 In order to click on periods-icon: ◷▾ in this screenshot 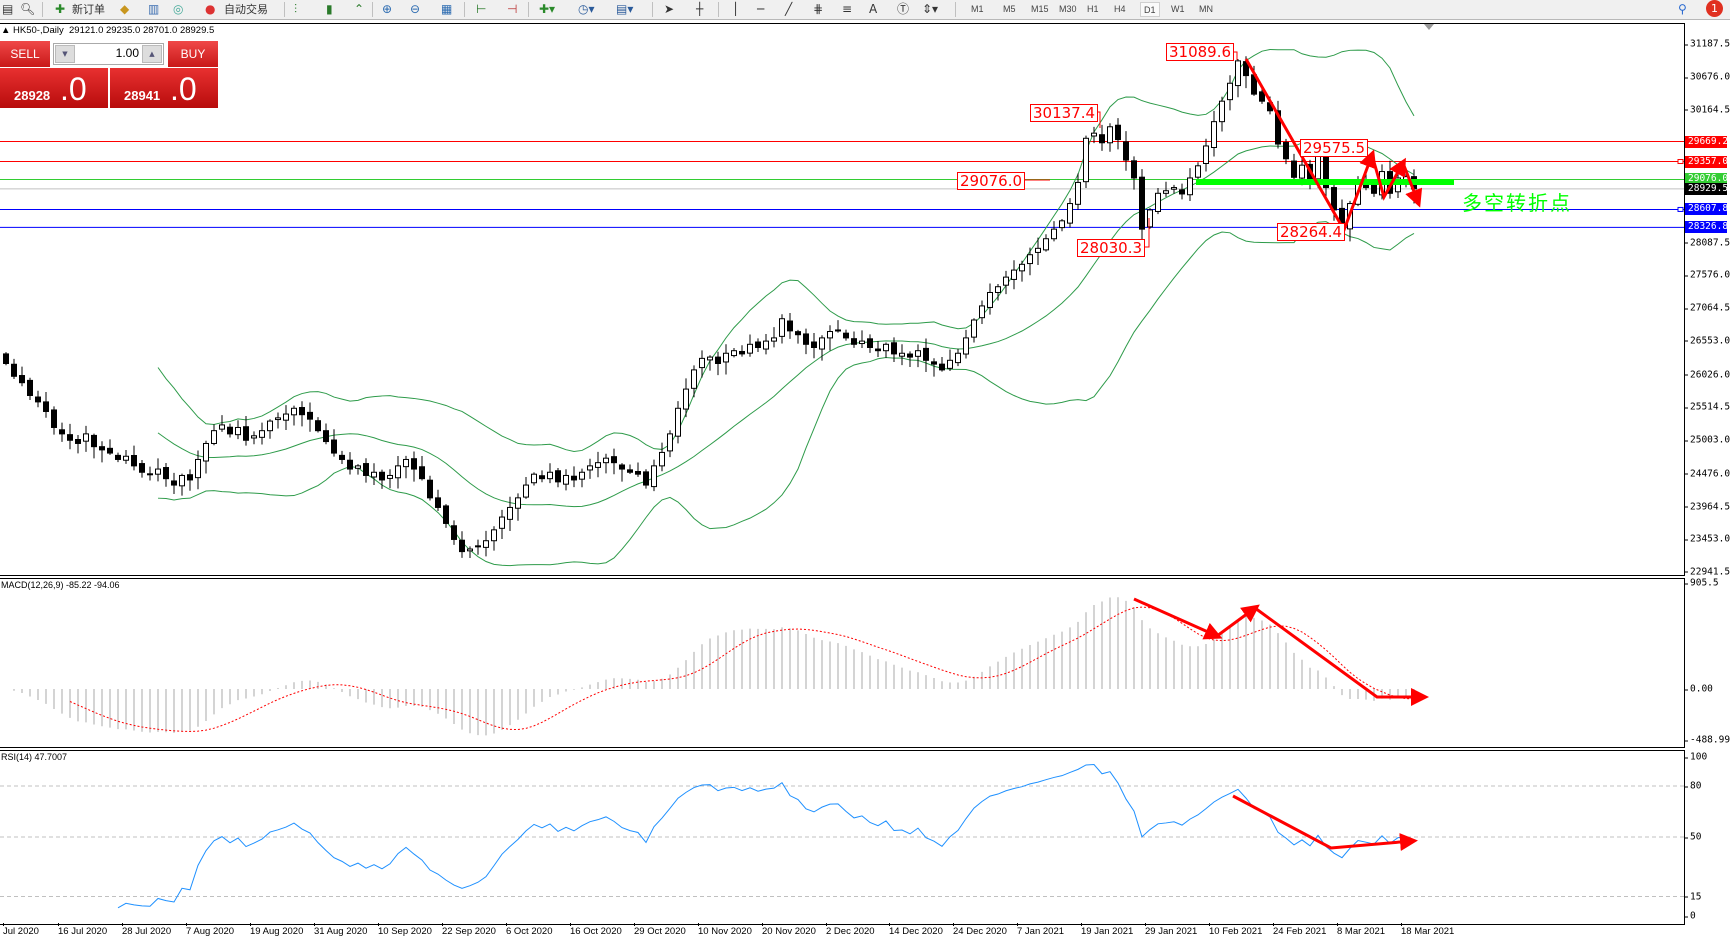, I will do `click(586, 9)`.